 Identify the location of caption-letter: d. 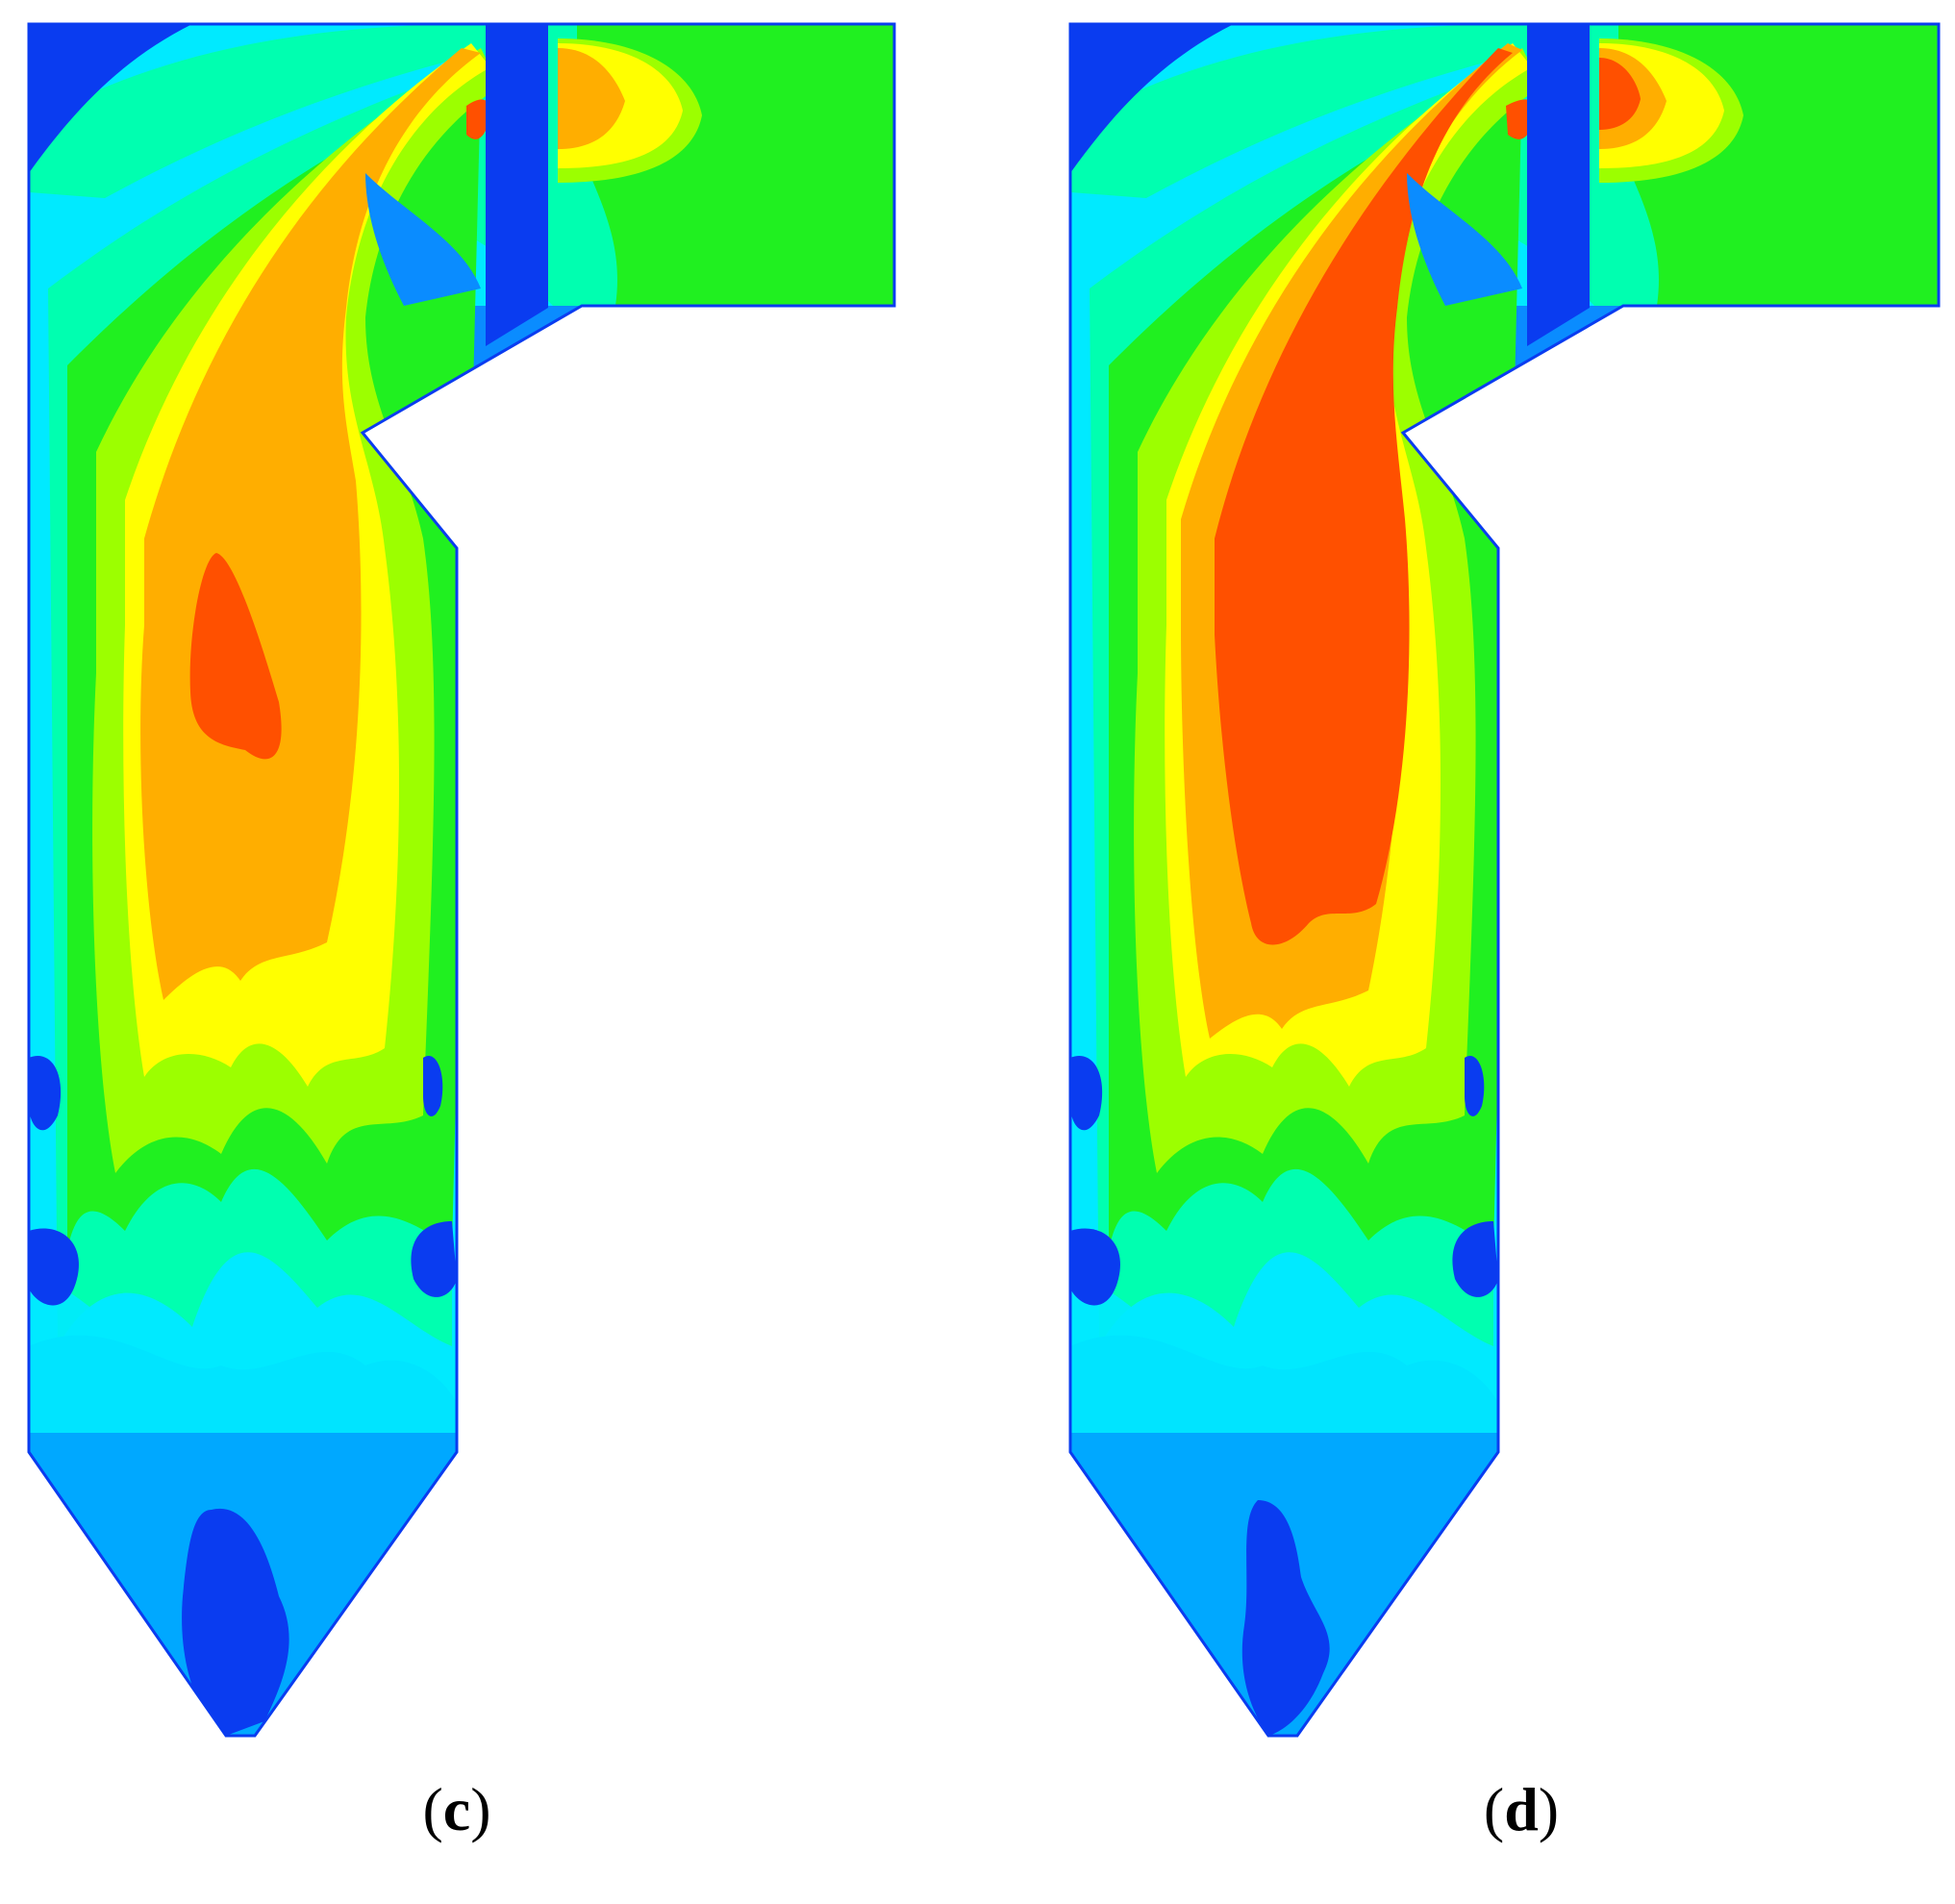
(1522, 1809).